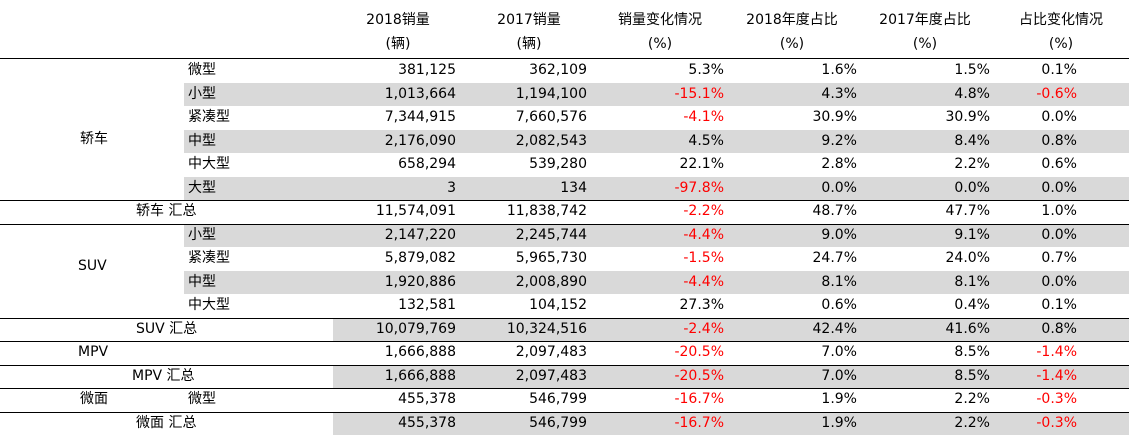 This screenshot has width=1129, height=435. Describe the element at coordinates (839, 140) in the screenshot. I see `cell-2018-share: 9.2%` at that location.